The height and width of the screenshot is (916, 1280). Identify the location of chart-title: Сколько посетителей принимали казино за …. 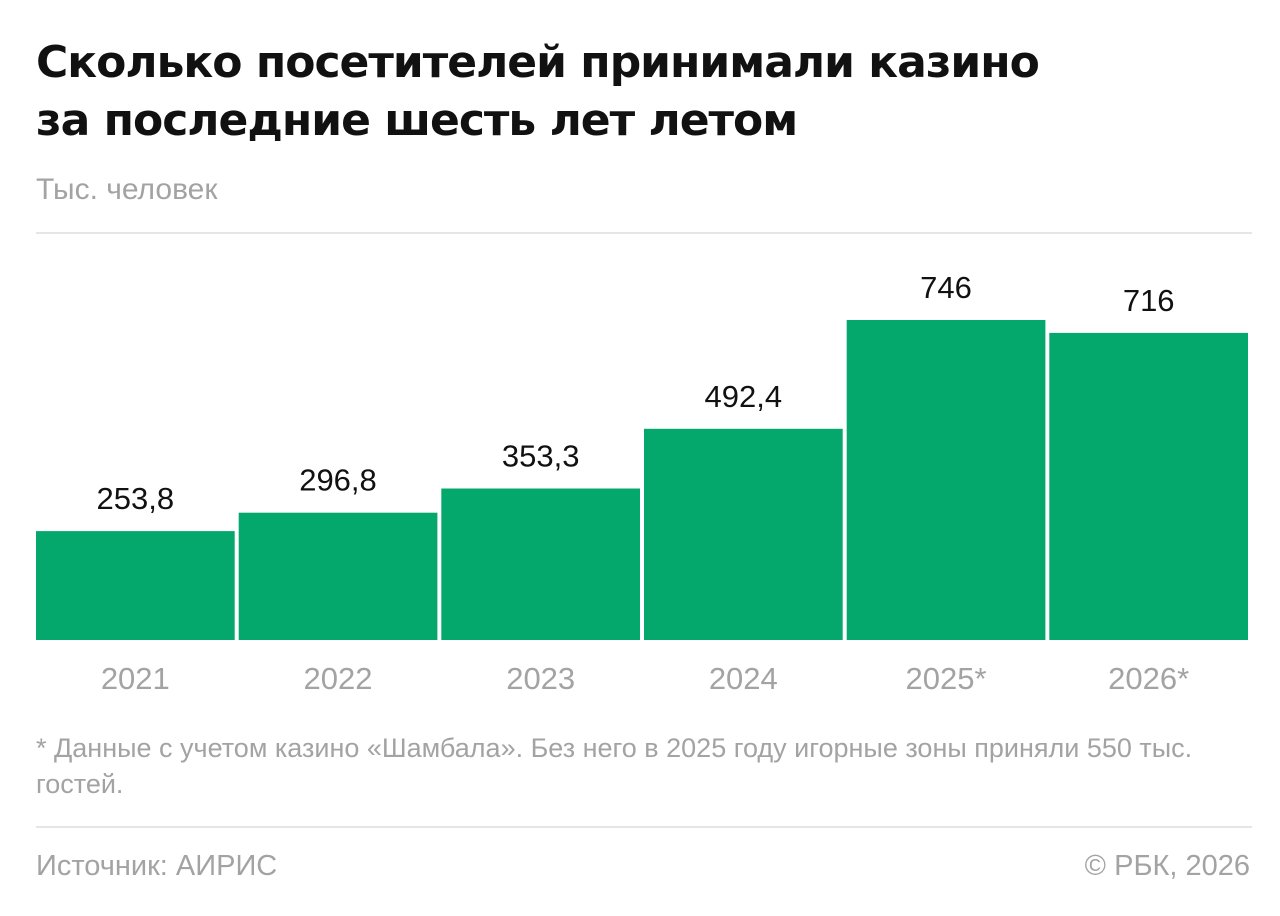
(636, 92).